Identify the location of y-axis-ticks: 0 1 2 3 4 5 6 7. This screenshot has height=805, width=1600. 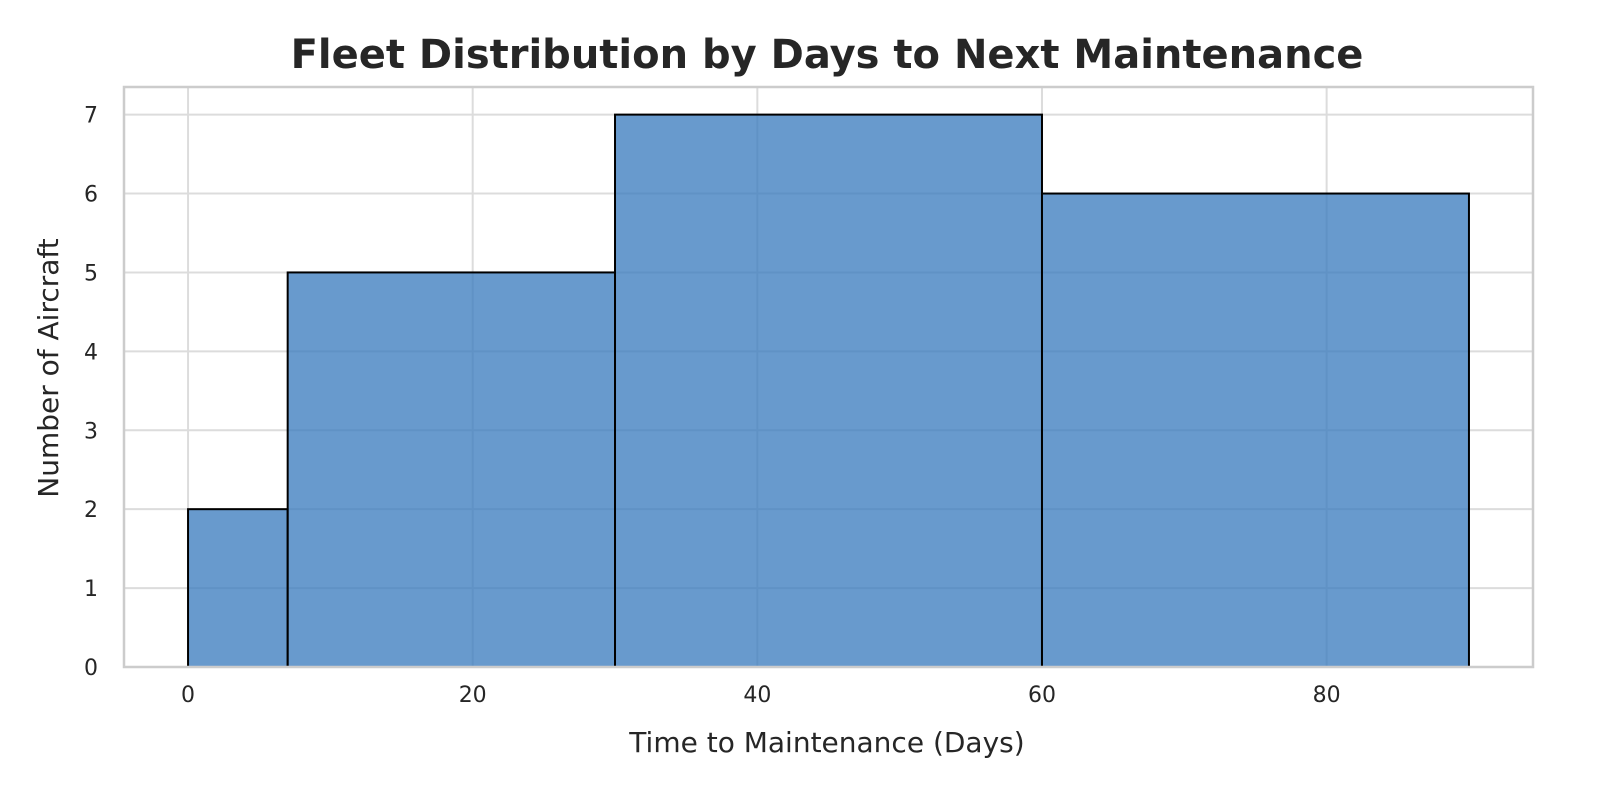
(91, 392).